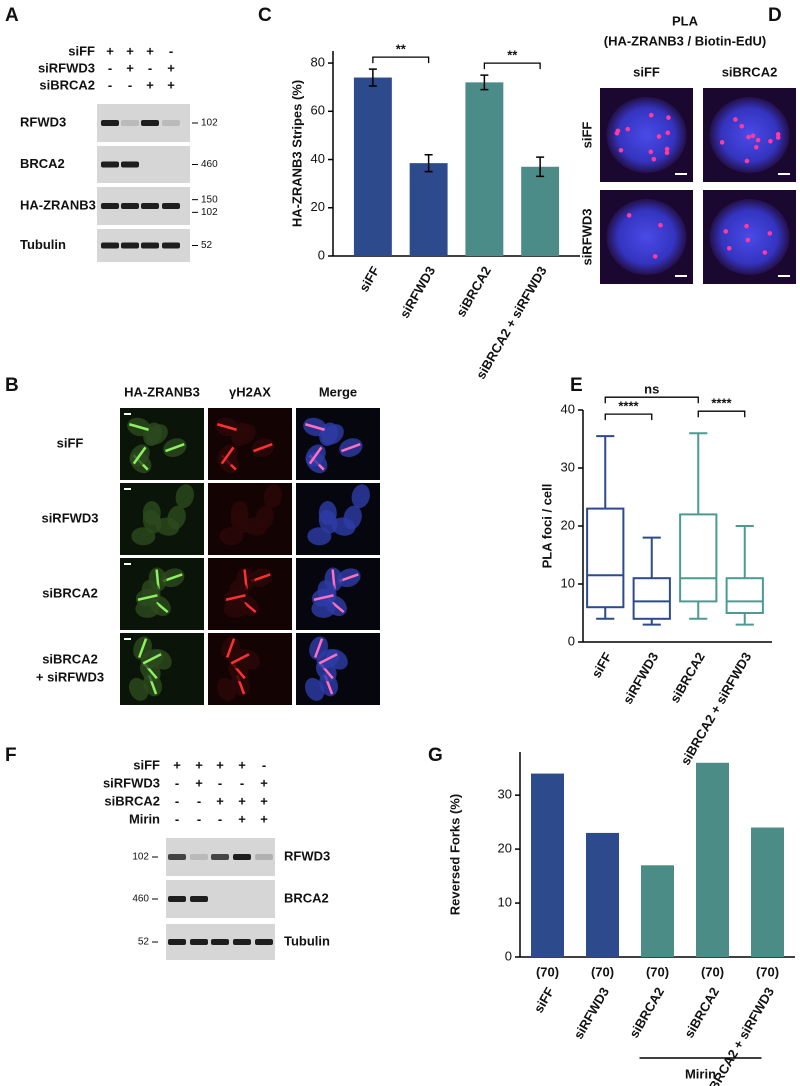 This screenshot has height=1086, width=800. I want to click on bar, so click(372, 166).